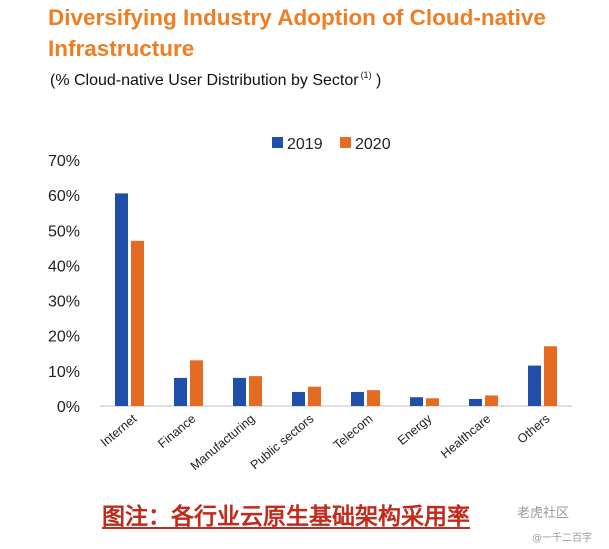 This screenshot has width=609, height=549. I want to click on y-tick-label: 20%, so click(64, 337).